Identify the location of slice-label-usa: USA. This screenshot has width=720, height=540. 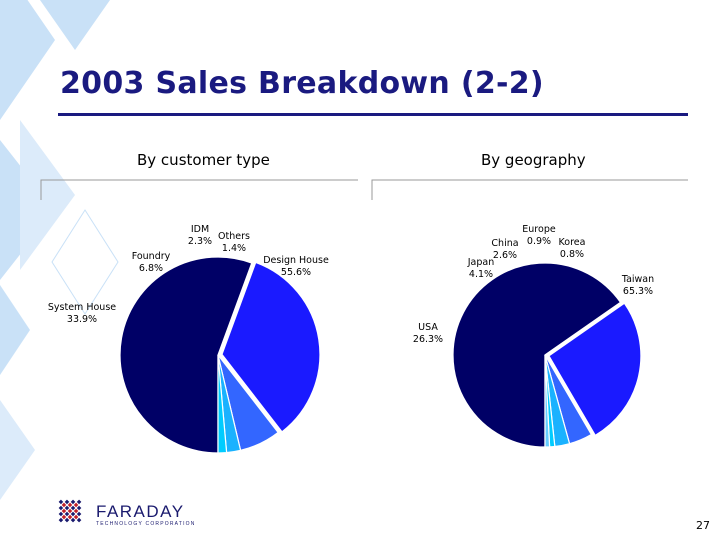
(428, 327).